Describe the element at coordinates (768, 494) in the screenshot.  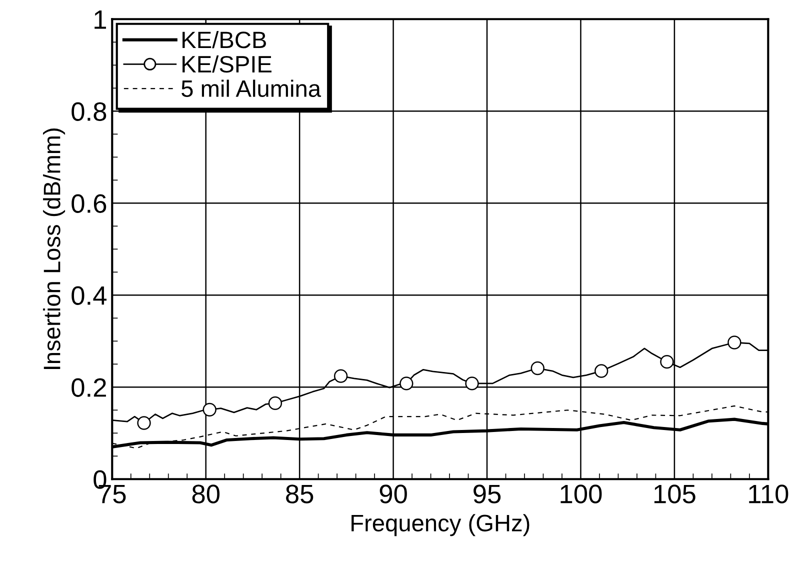
I see `x-tick-label: 110` at that location.